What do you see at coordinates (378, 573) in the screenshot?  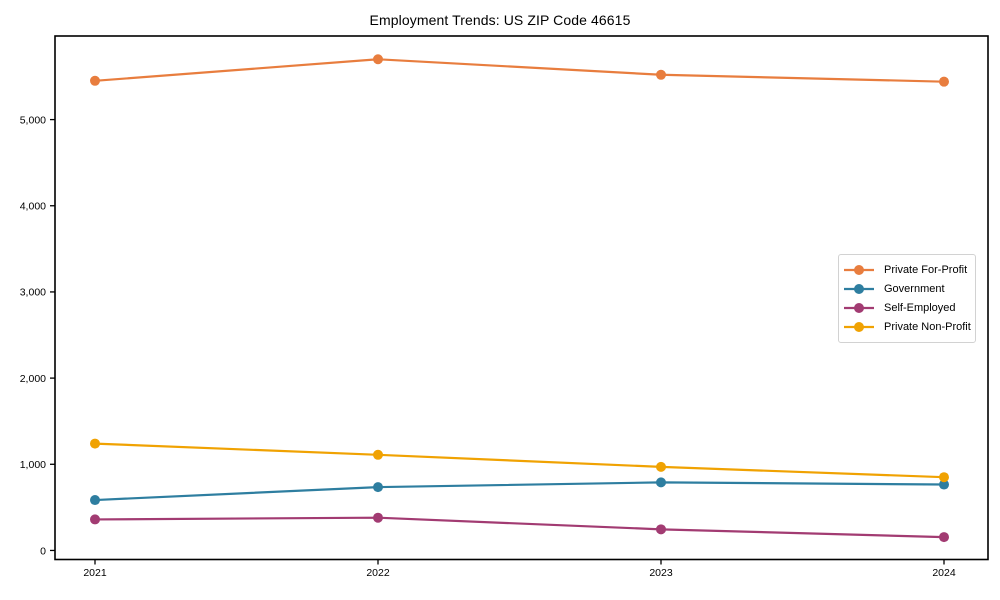 I see `x-axis-tick-label: 2022` at bounding box center [378, 573].